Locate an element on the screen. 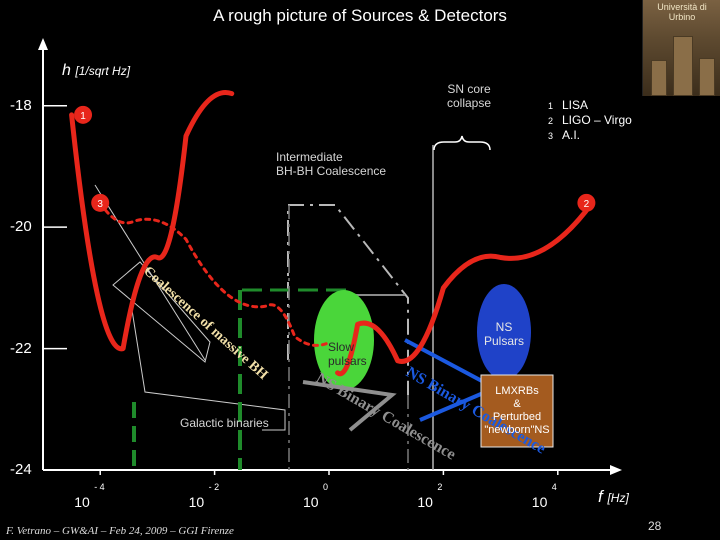 The width and height of the screenshot is (720, 540). logo-tower-icon is located at coordinates (683, 66).